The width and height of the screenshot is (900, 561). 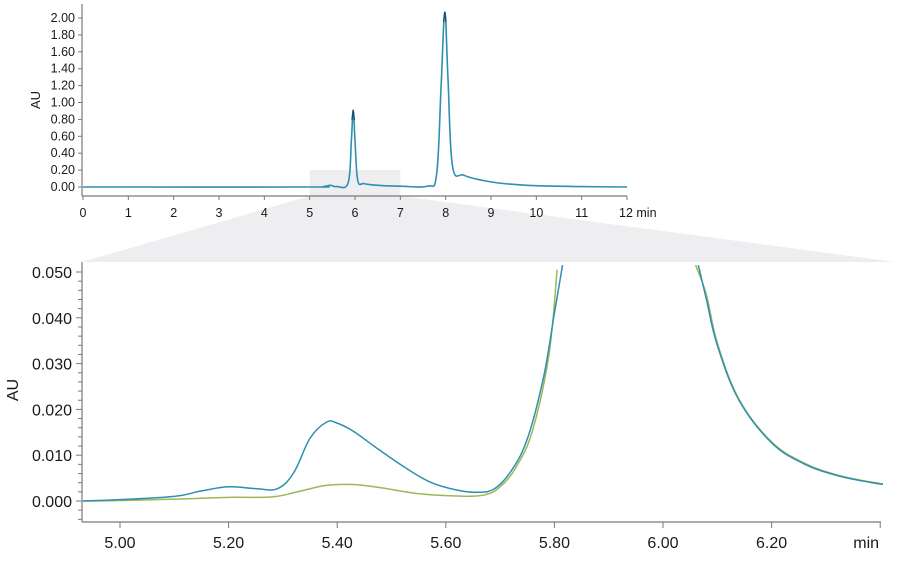 What do you see at coordinates (52, 456) in the screenshot?
I see `y-tick-label: 0.010` at bounding box center [52, 456].